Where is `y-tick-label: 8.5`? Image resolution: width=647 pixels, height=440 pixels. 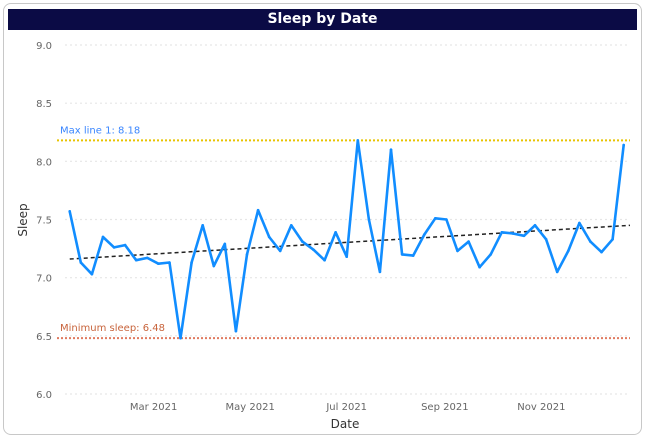
y-tick-label: 8.5 is located at coordinates (44, 104).